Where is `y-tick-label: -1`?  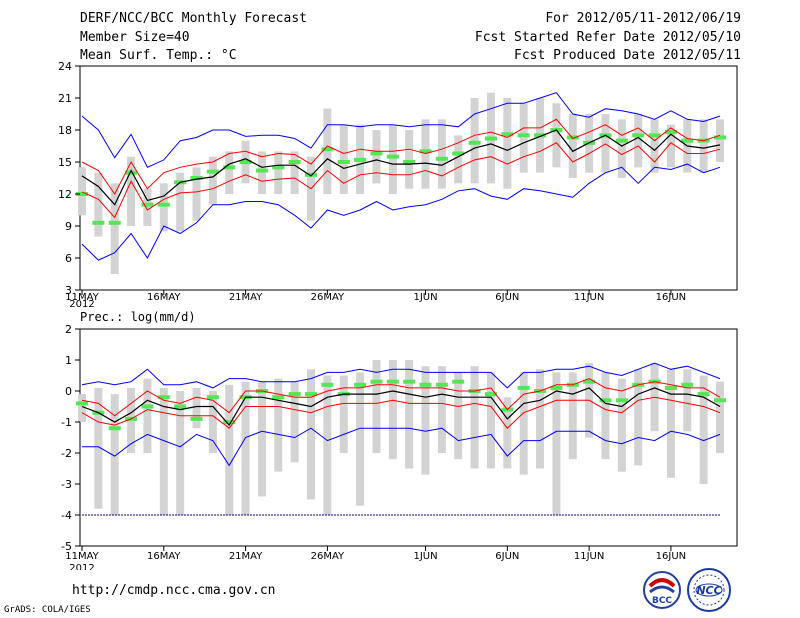 y-tick-label: -1 is located at coordinates (66, 422).